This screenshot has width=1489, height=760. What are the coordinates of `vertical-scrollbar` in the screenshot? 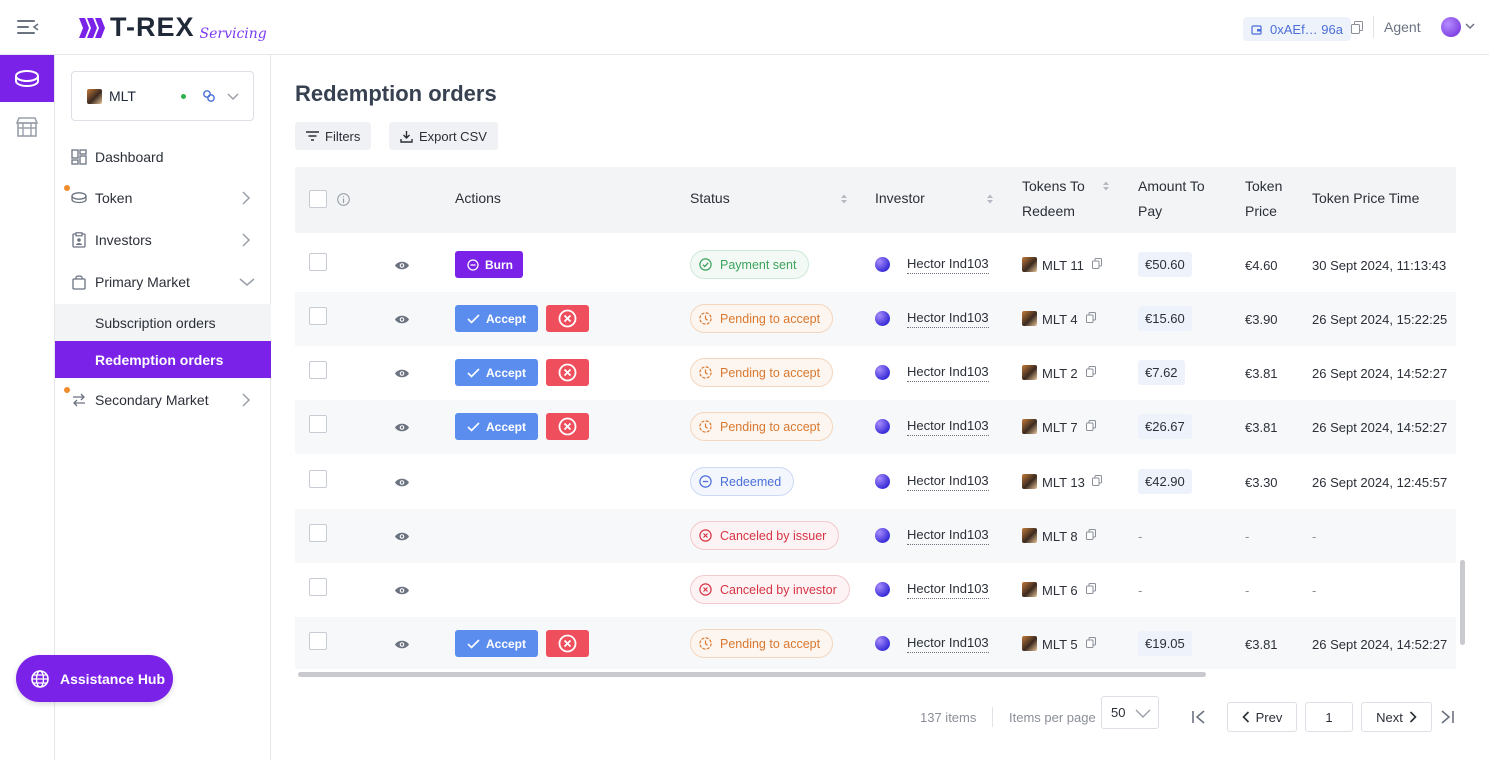 It's located at (1462, 602).